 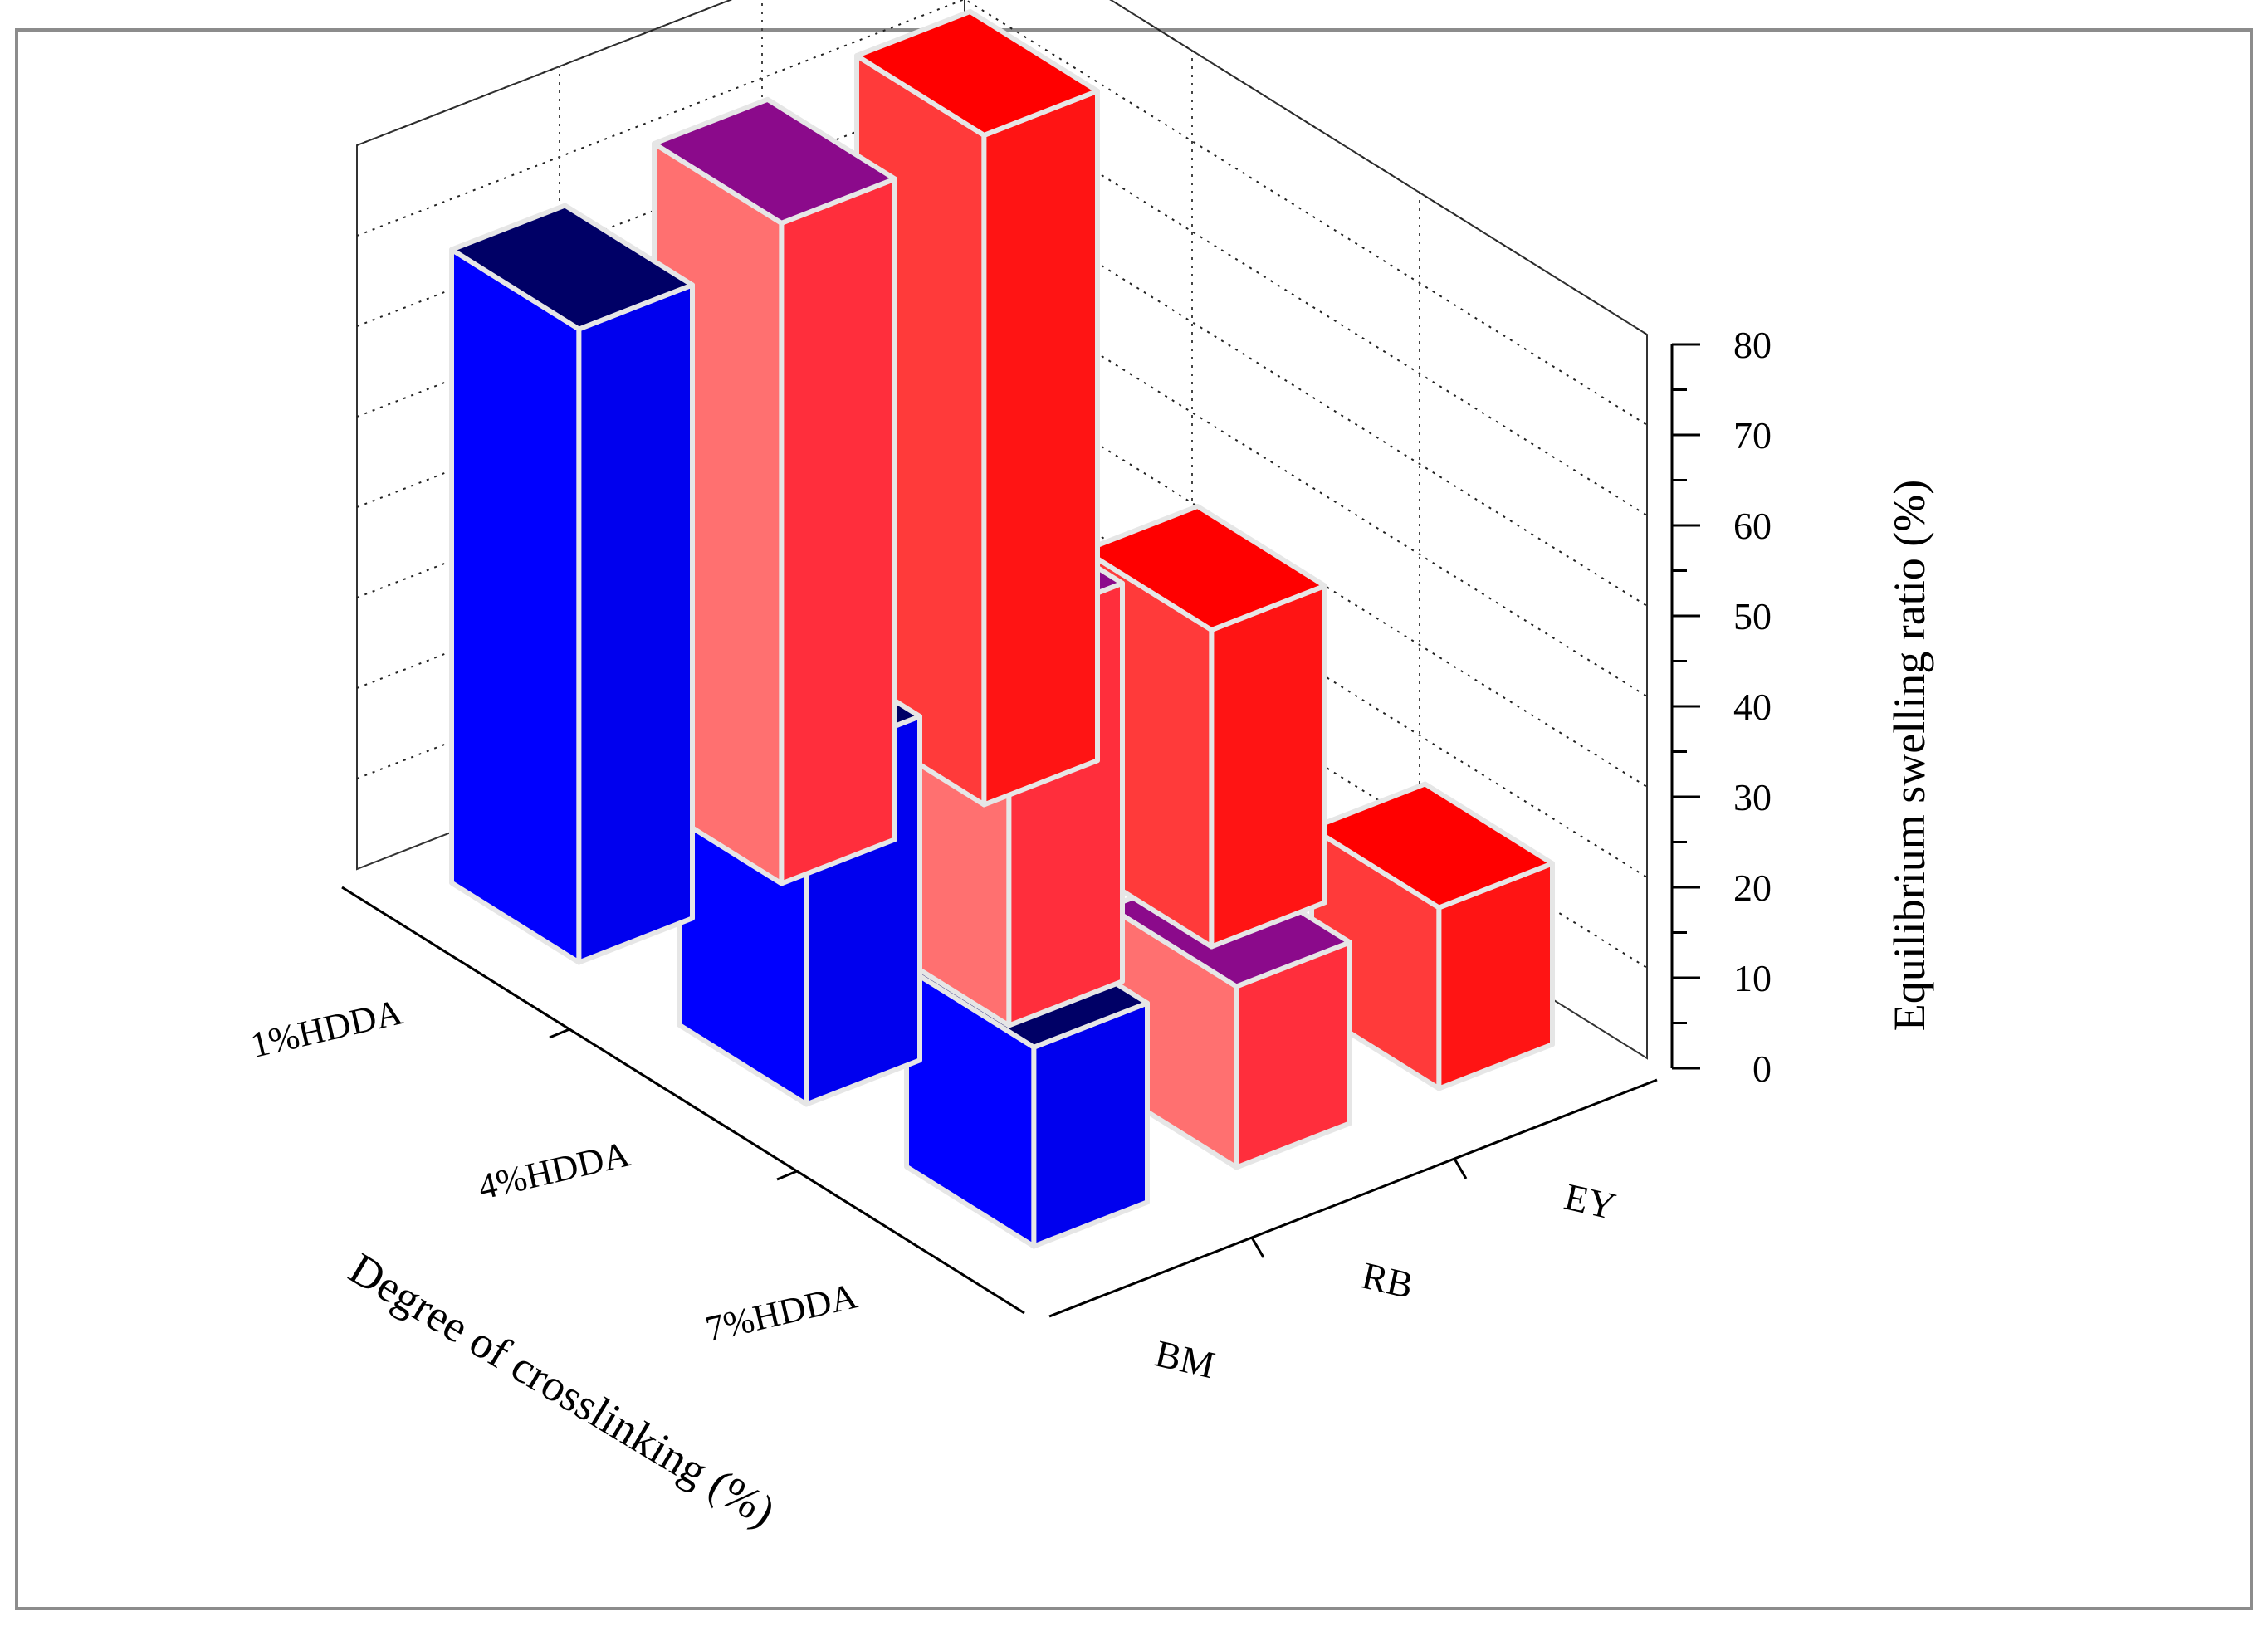 I want to click on z-tick-label: 80, so click(x=1752, y=345).